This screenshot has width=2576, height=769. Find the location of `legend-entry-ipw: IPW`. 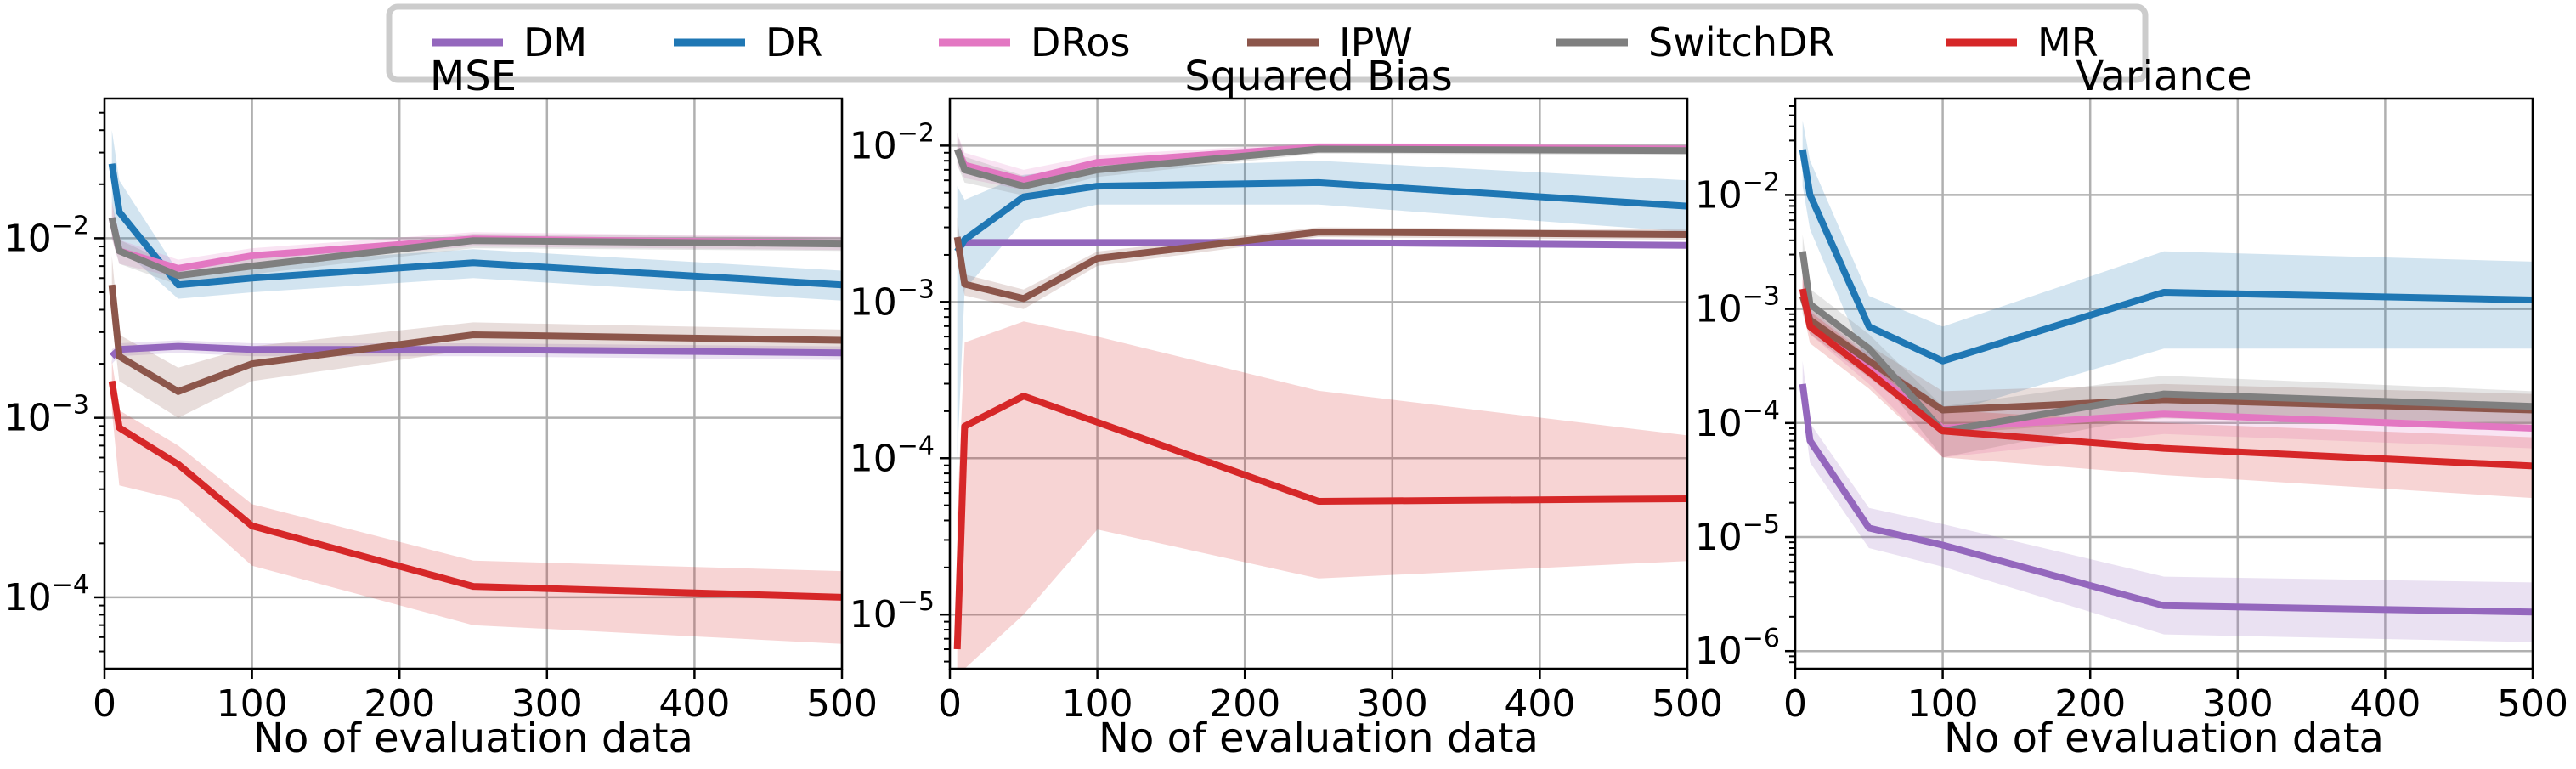

legend-entry-ipw: IPW is located at coordinates (1330, 43).